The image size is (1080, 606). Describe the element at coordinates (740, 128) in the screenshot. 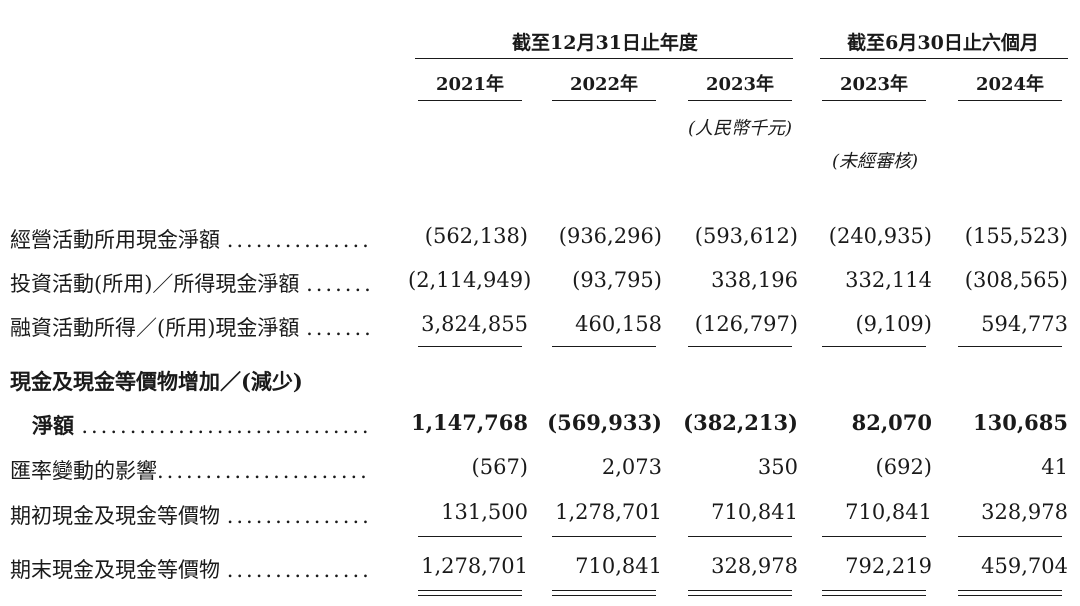

I see `unit-note: (人民幣千元)` at that location.